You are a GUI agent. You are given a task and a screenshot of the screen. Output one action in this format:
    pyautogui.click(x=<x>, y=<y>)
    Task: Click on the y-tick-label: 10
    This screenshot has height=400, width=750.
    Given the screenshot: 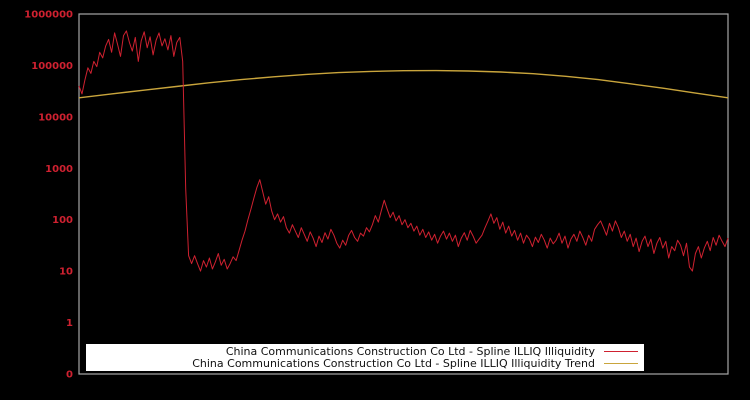 What is the action you would take?
    pyautogui.click(x=66, y=272)
    